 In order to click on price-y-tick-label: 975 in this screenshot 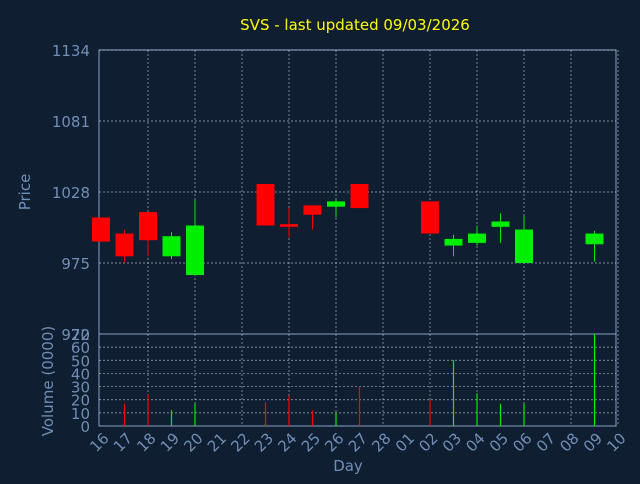, I will do `click(75, 264)`.